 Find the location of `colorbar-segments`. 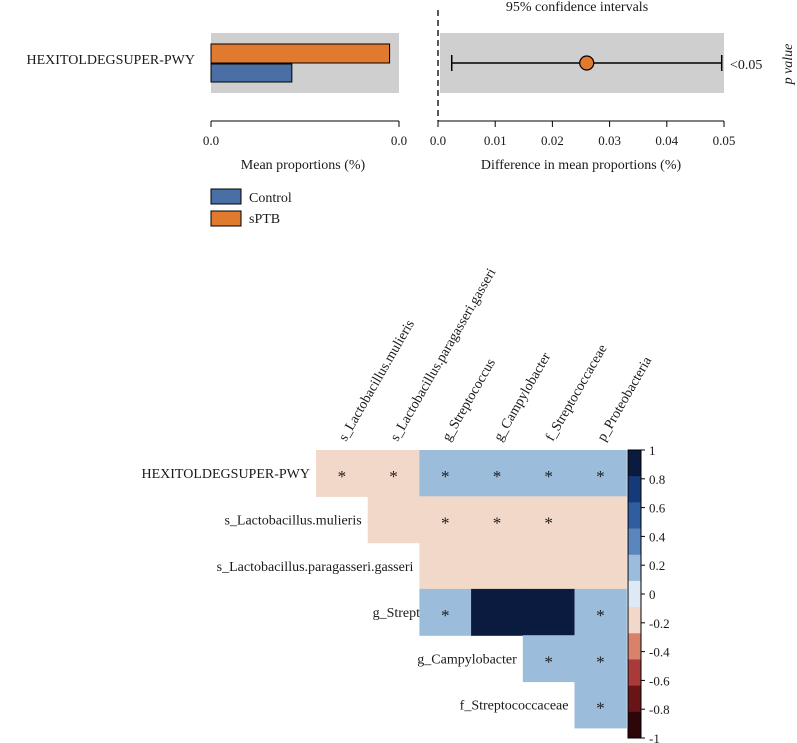

colorbar-segments is located at coordinates (634, 594).